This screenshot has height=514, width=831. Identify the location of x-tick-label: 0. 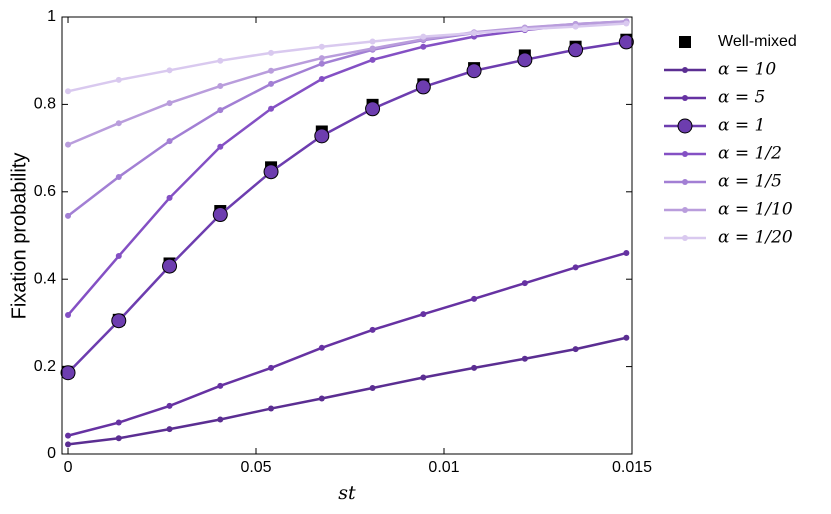
(68, 467).